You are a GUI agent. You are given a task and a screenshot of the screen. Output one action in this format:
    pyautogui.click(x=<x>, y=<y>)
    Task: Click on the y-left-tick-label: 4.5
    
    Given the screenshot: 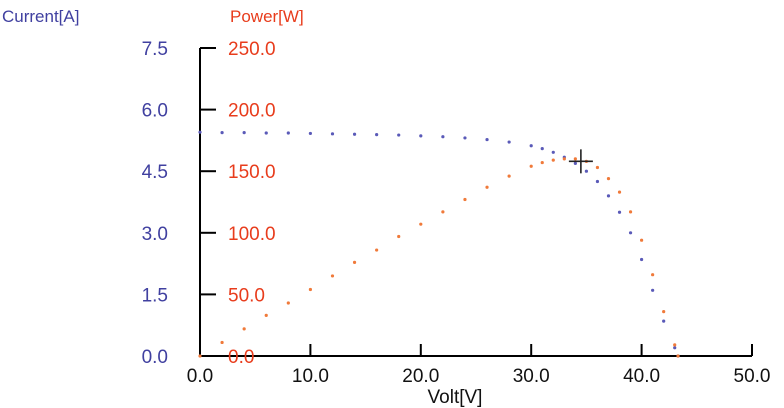 What is the action you would take?
    pyautogui.click(x=155, y=172)
    